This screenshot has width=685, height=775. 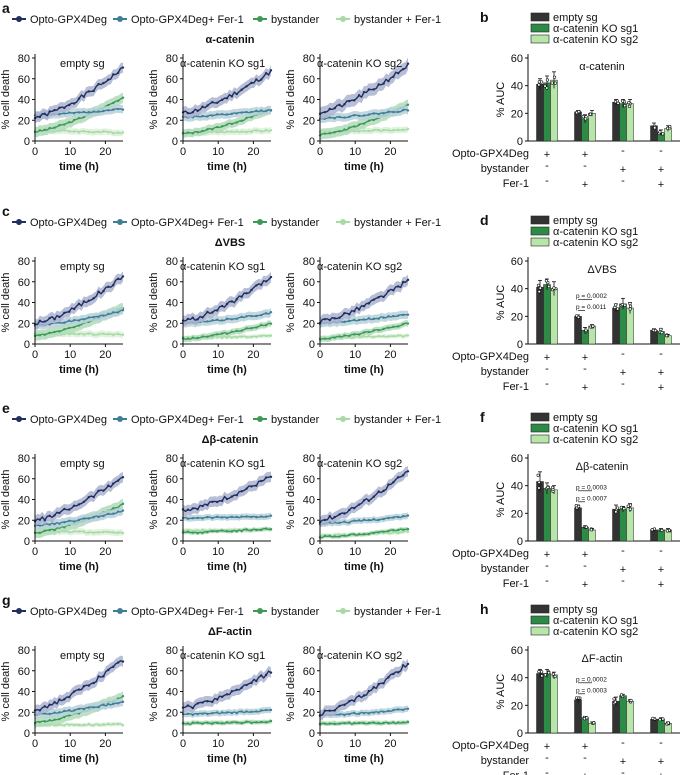 What do you see at coordinates (517, 114) in the screenshot?
I see `y-tick-label: 20` at bounding box center [517, 114].